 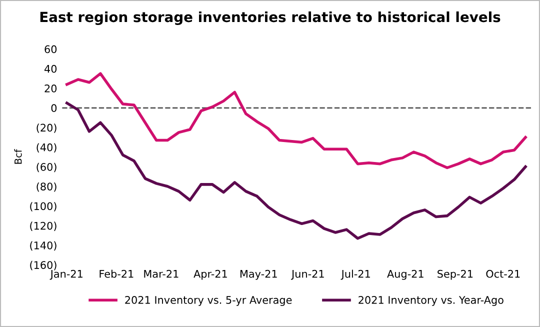 What do you see at coordinates (43, 226) in the screenshot?
I see `y-tick-label: (120)` at bounding box center [43, 226].